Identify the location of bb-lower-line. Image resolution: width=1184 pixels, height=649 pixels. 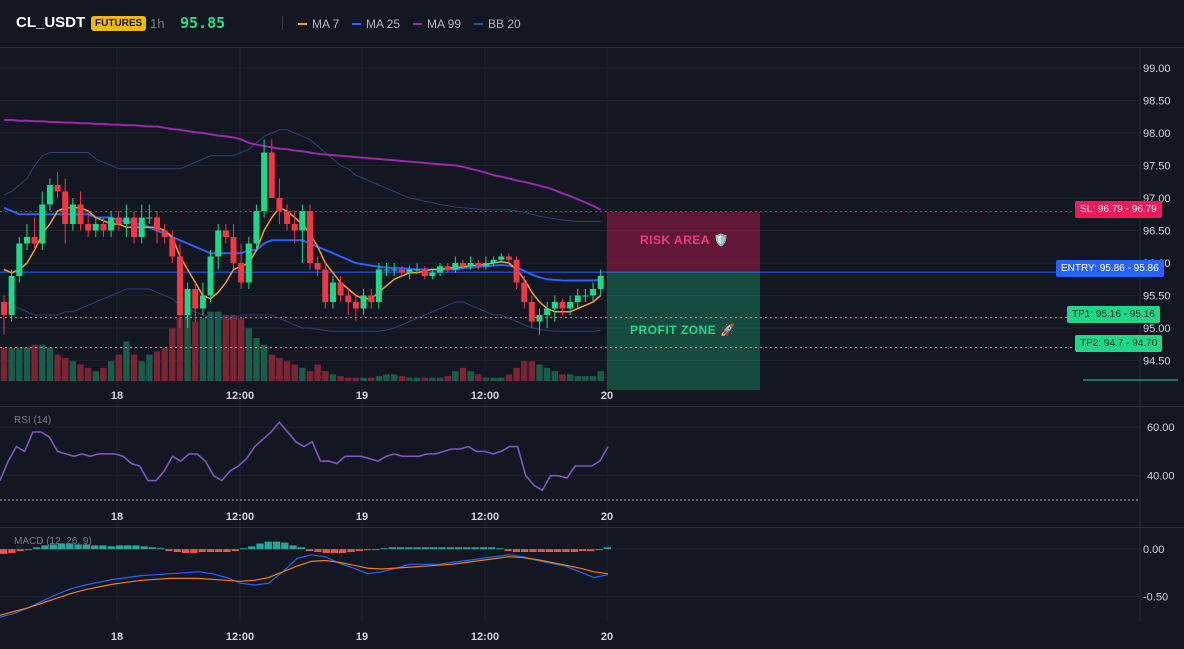
(302, 310).